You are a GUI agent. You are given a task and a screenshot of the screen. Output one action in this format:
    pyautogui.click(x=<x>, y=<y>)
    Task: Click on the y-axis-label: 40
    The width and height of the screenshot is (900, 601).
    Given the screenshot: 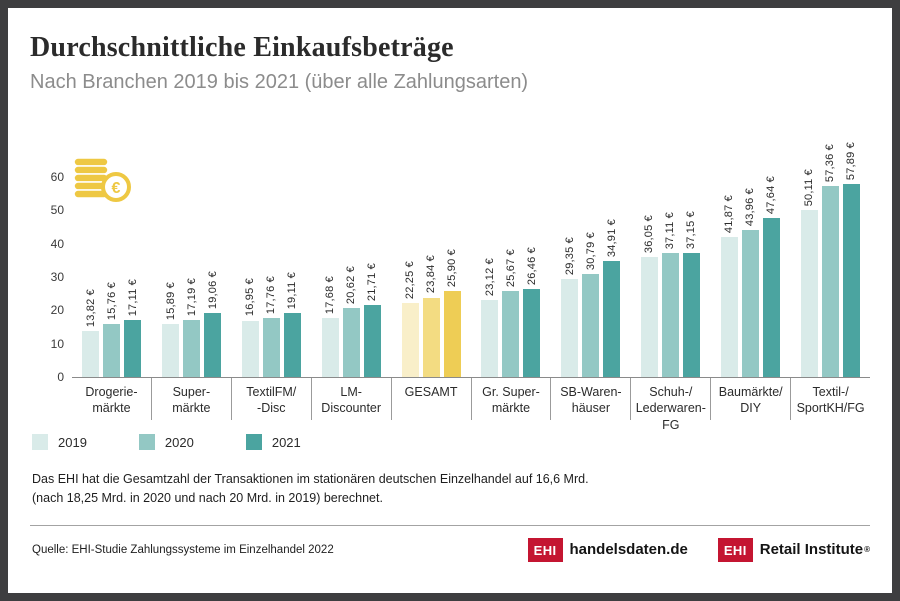 What is the action you would take?
    pyautogui.click(x=57, y=243)
    